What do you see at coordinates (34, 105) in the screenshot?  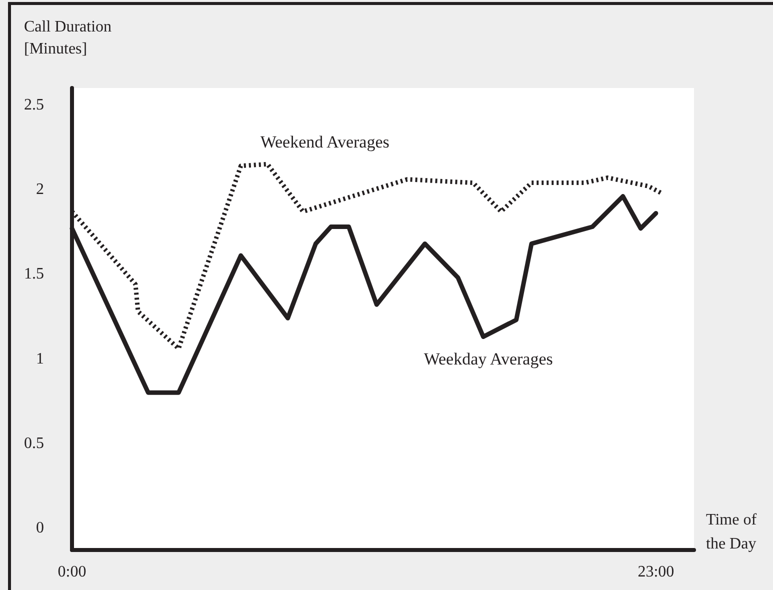 I see `y-tick-label: 2.5` at bounding box center [34, 105].